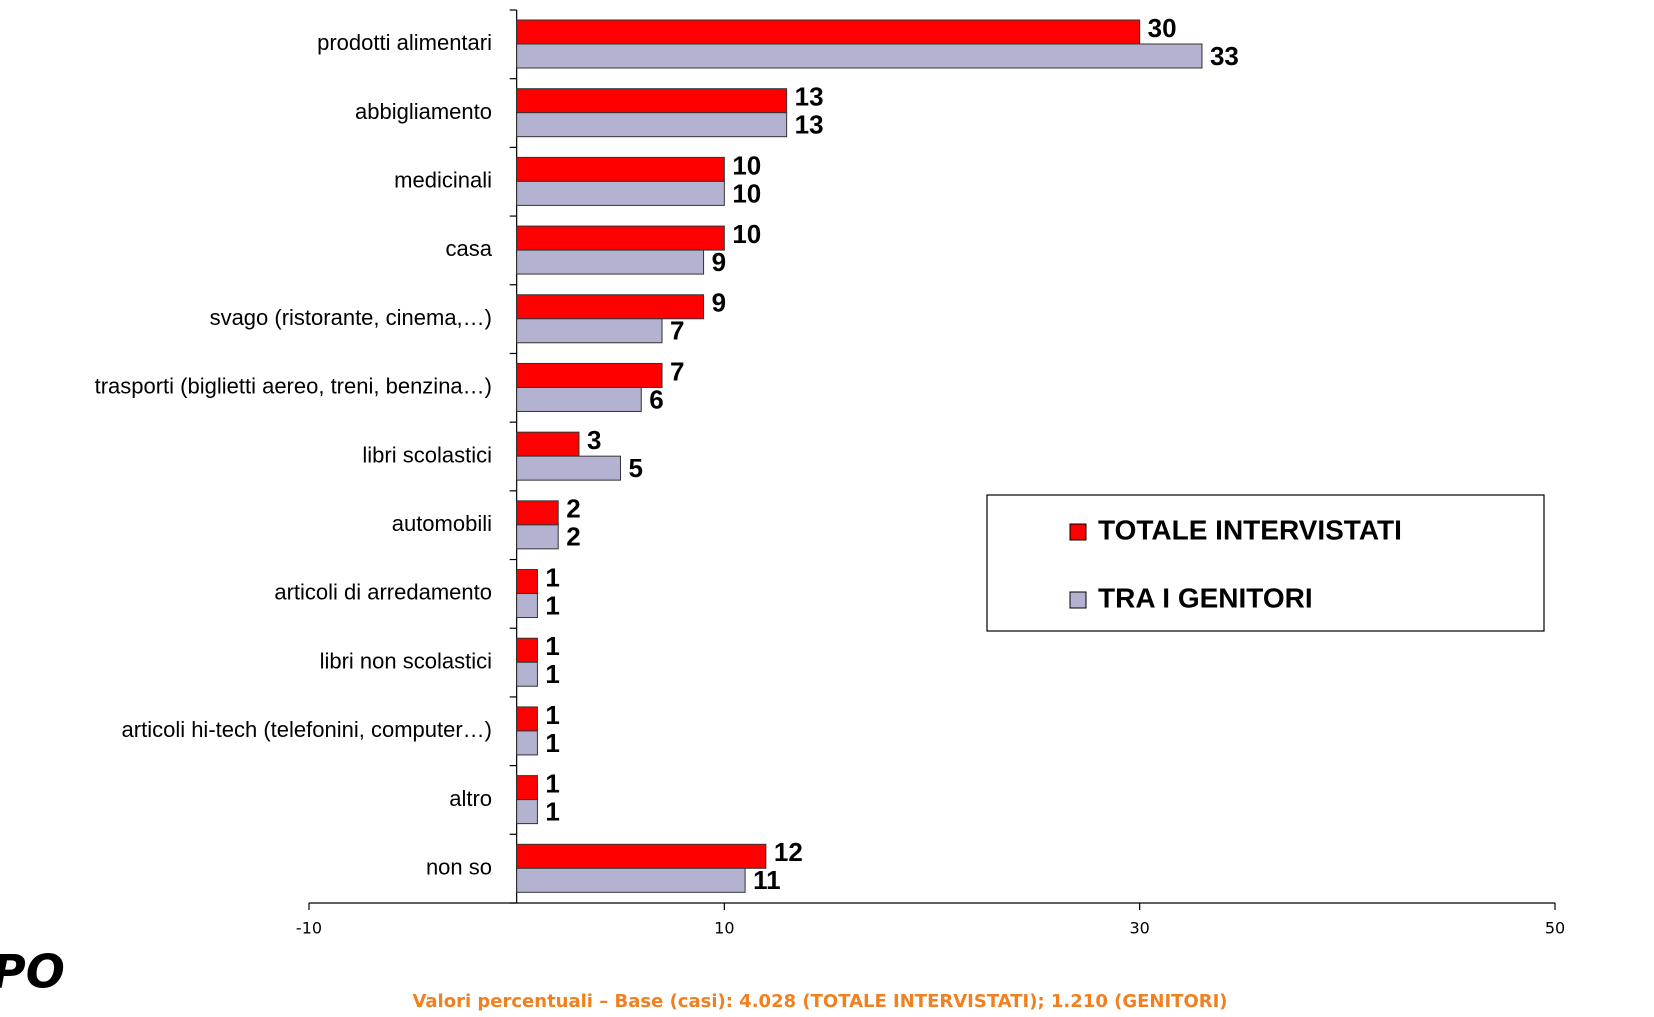 The height and width of the screenshot is (1017, 1654). What do you see at coordinates (427, 454) in the screenshot?
I see `category-label: libri scolastici` at bounding box center [427, 454].